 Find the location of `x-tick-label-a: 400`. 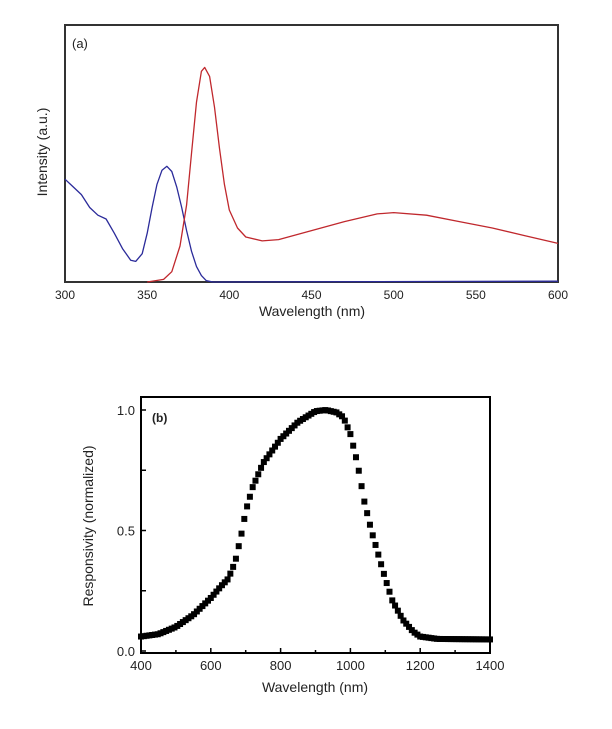

x-tick-label-a: 400 is located at coordinates (229, 295).